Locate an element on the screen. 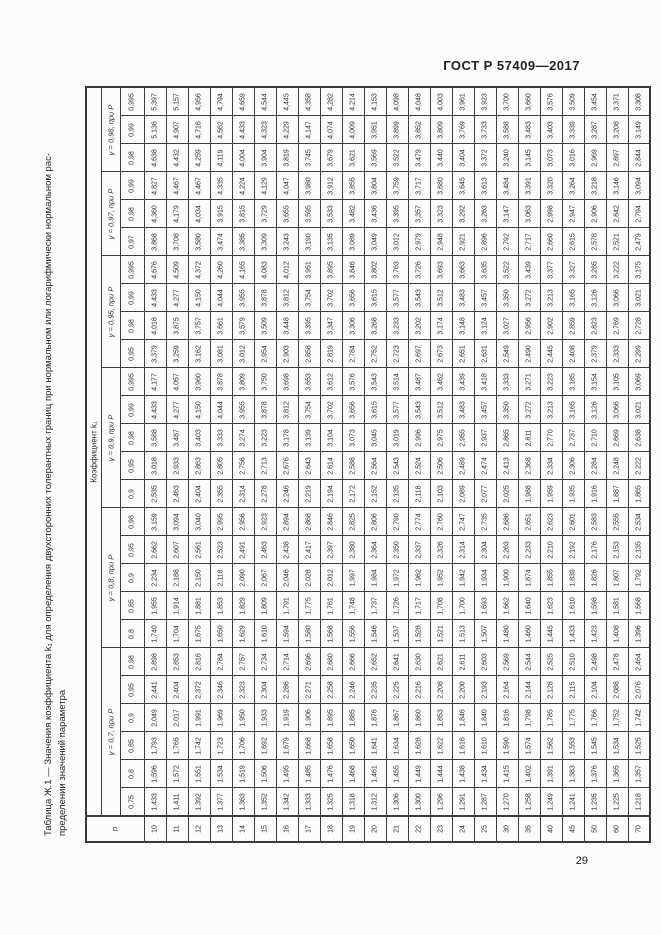 The image size is (661, 935). k-value-cell: 1,807 is located at coordinates (617, 577).